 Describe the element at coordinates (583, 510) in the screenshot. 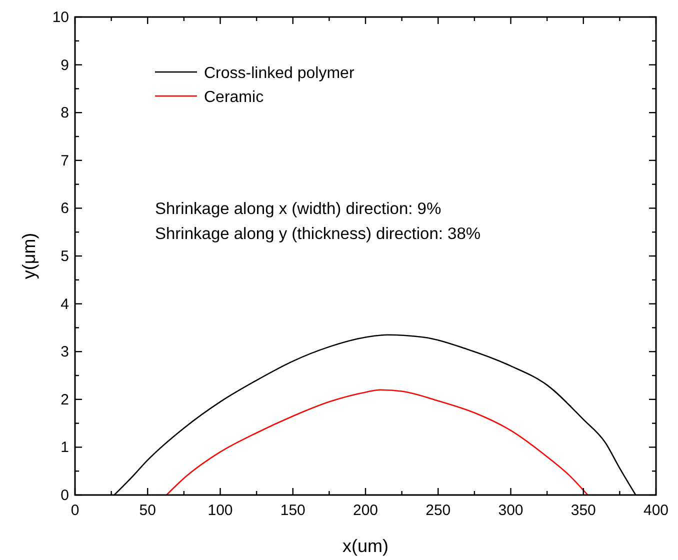

I see `x-tick-label: 350` at that location.